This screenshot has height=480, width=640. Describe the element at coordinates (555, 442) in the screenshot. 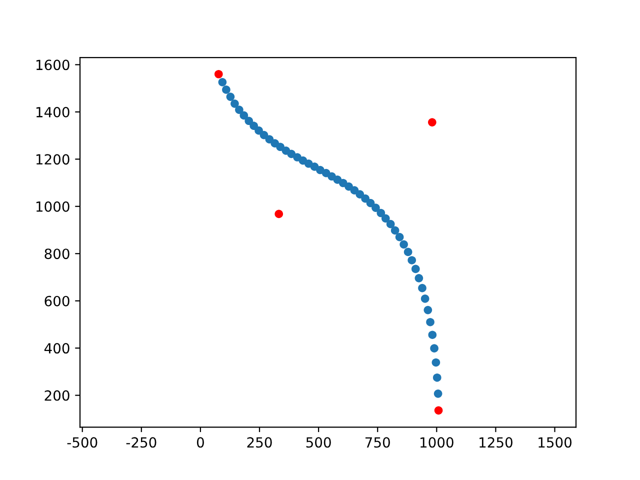

I see `x-tick-label: 1500` at that location.